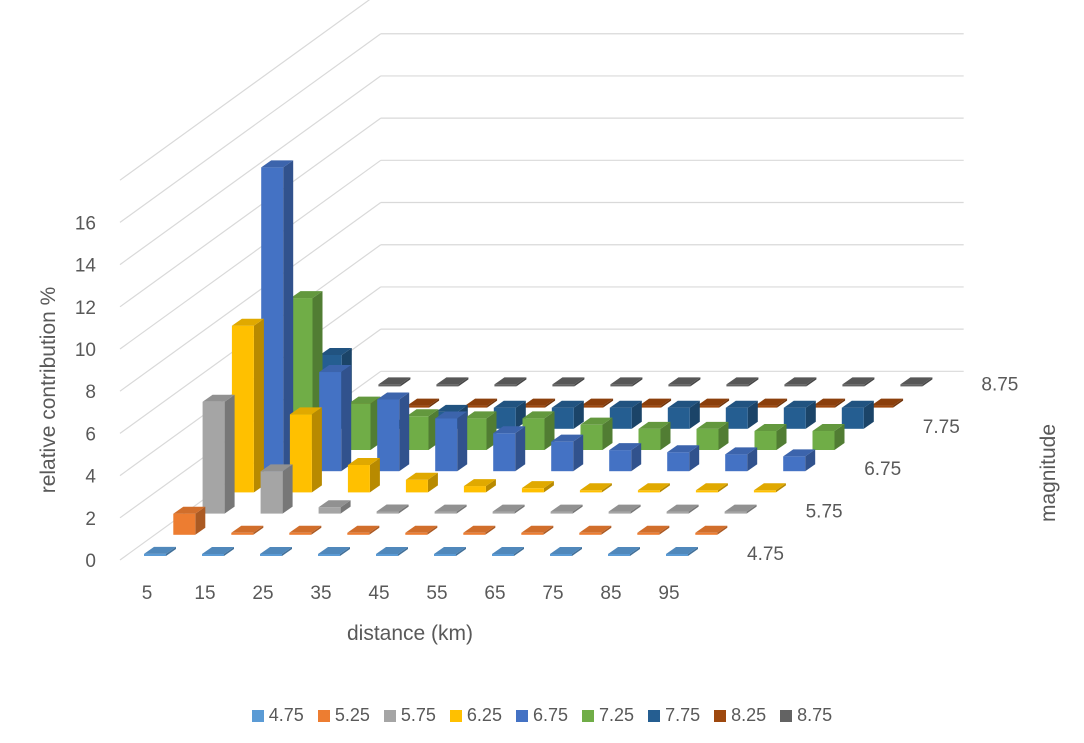  Describe the element at coordinates (286, 715) in the screenshot. I see `legend-label: 4.75` at that location.